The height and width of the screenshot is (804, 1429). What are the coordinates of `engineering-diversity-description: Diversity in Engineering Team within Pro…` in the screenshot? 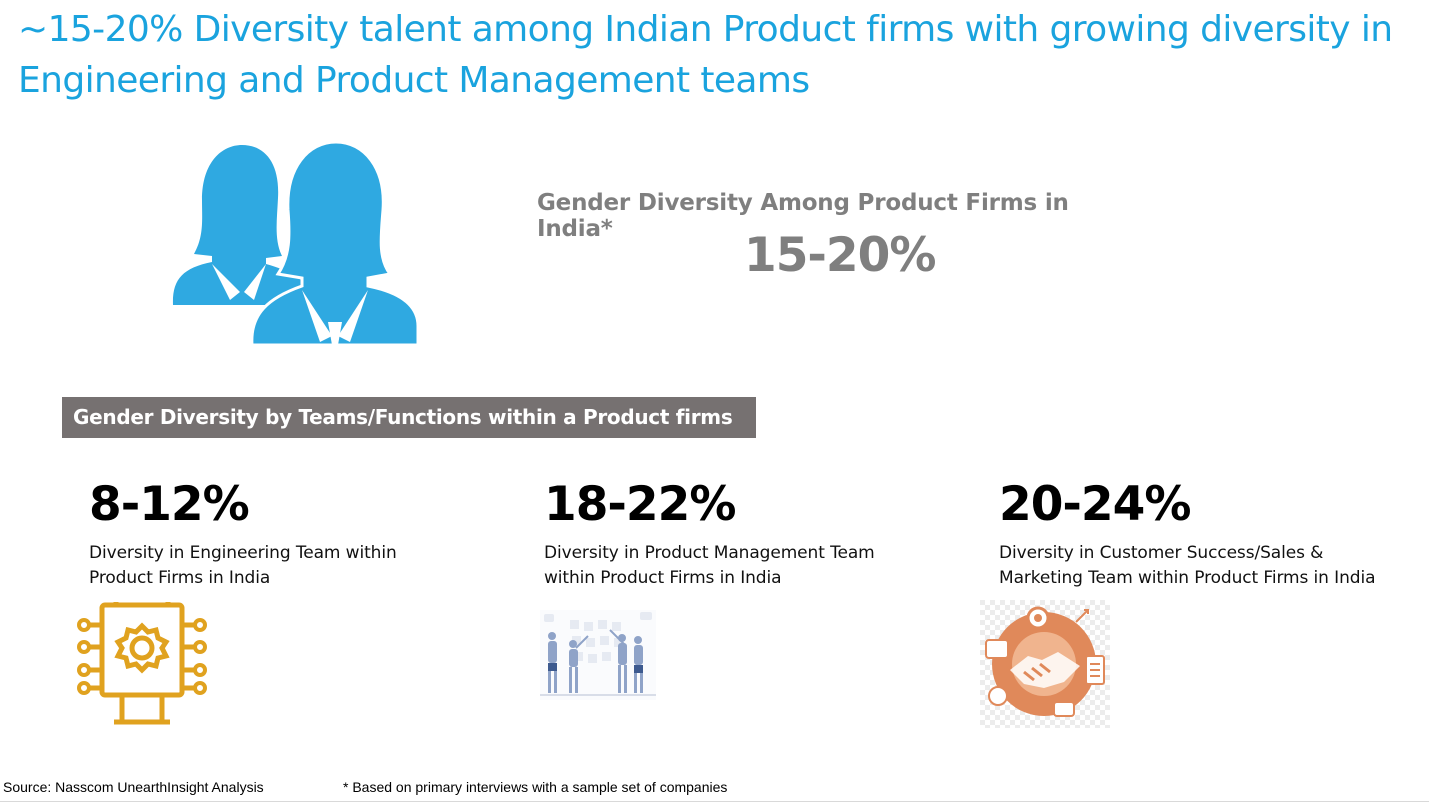 It's located at (243, 565).